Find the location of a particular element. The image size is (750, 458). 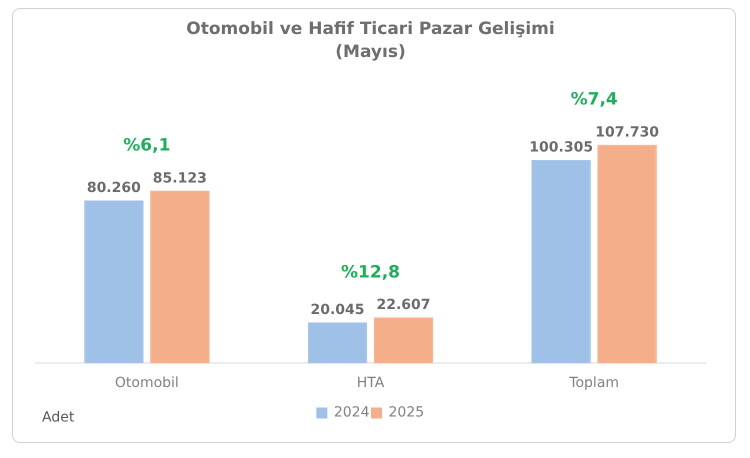

data-label: 20.045 is located at coordinates (337, 310).